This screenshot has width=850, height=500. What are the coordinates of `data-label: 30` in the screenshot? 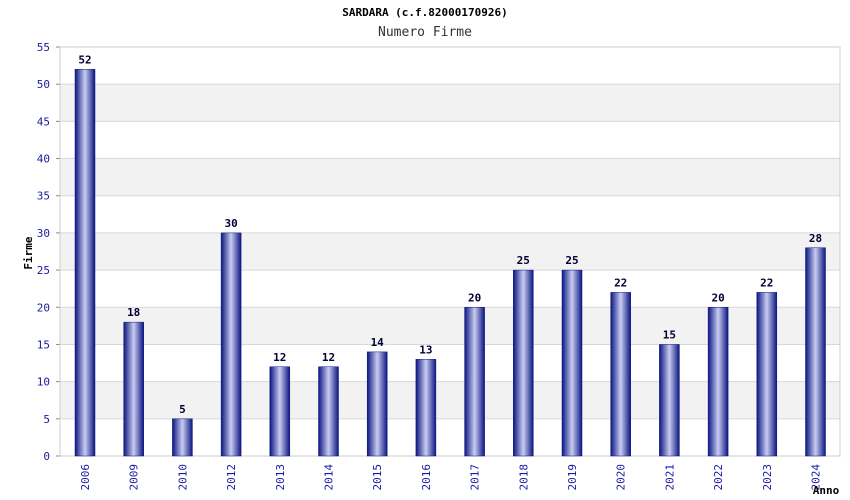 It's located at (230, 223).